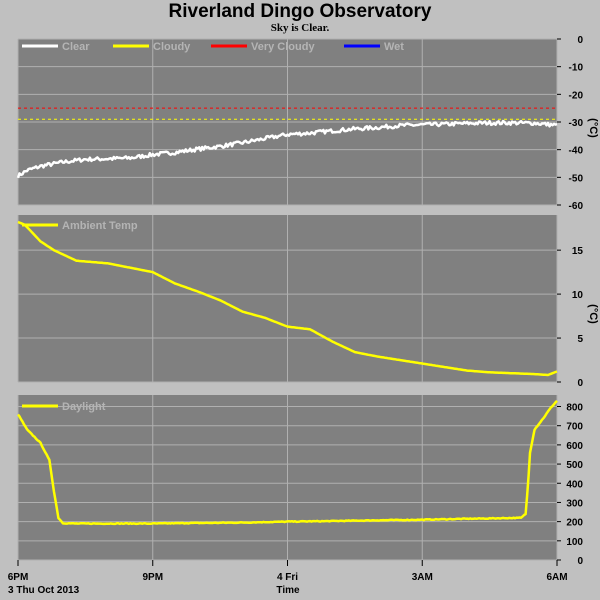 Image resolution: width=600 pixels, height=600 pixels. Describe the element at coordinates (576, 123) in the screenshot. I see `y-tick-label: -30` at that location.